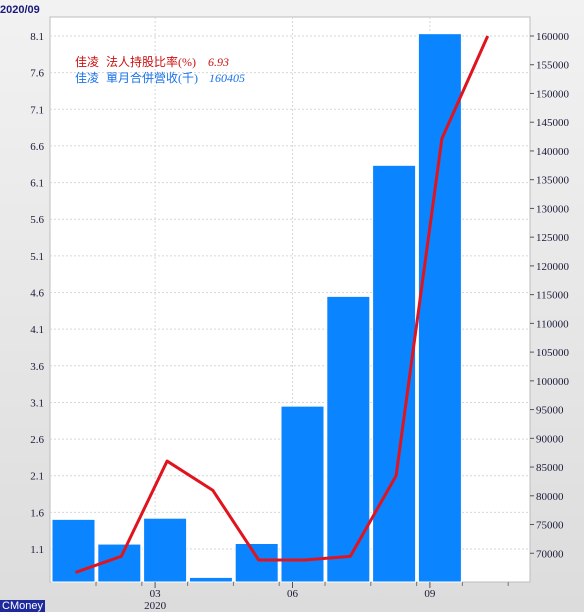 Image resolution: width=584 pixels, height=612 pixels. What do you see at coordinates (550, 439) in the screenshot?
I see `right-tick-label: 90000` at bounding box center [550, 439].